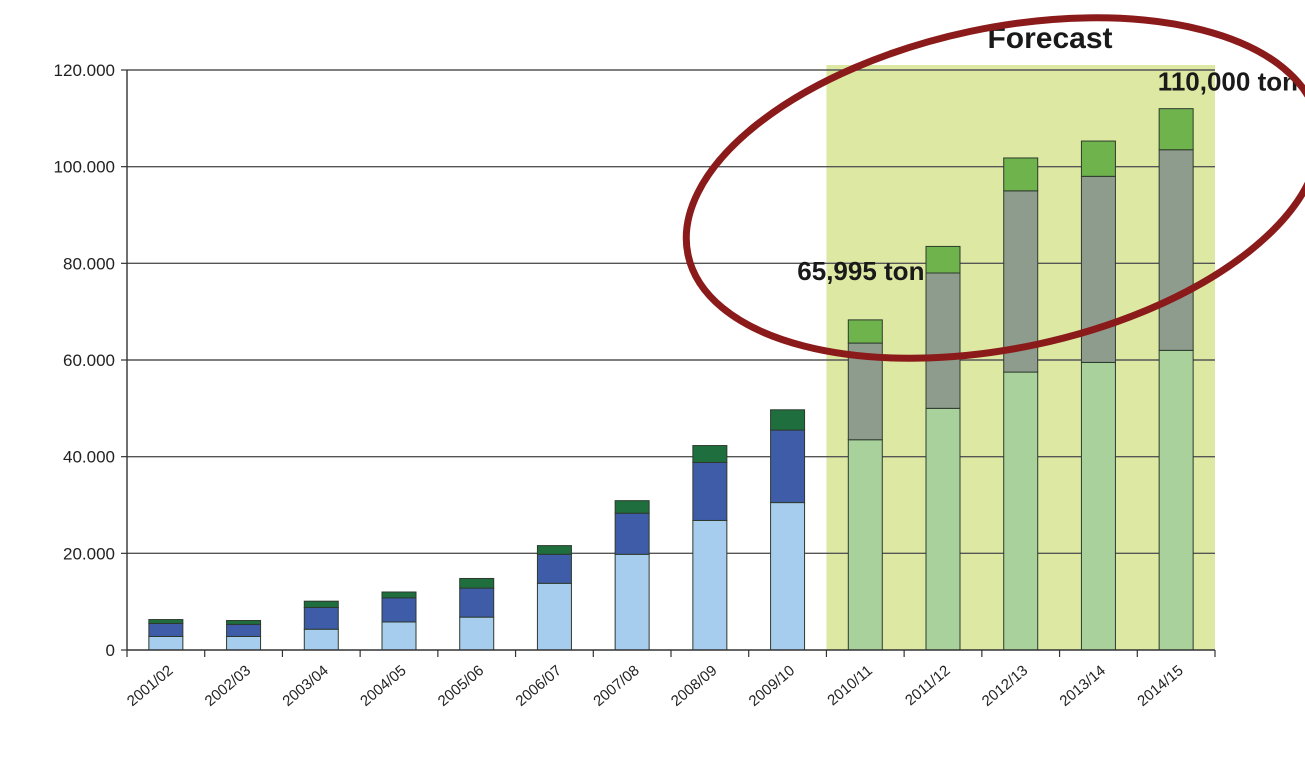  Describe the element at coordinates (616, 686) in the screenshot. I see `x-tick-label: 2007/08` at that location.